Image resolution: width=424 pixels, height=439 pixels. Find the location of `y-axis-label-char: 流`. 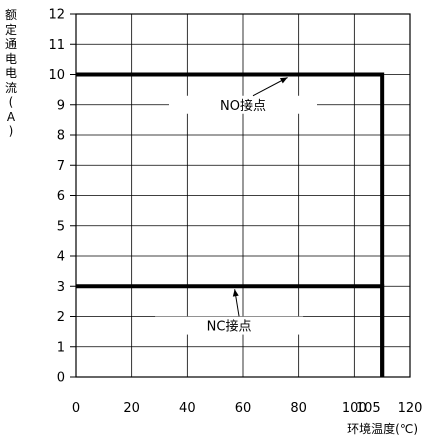

y-axis-label-char: 流 is located at coordinates (10, 87).